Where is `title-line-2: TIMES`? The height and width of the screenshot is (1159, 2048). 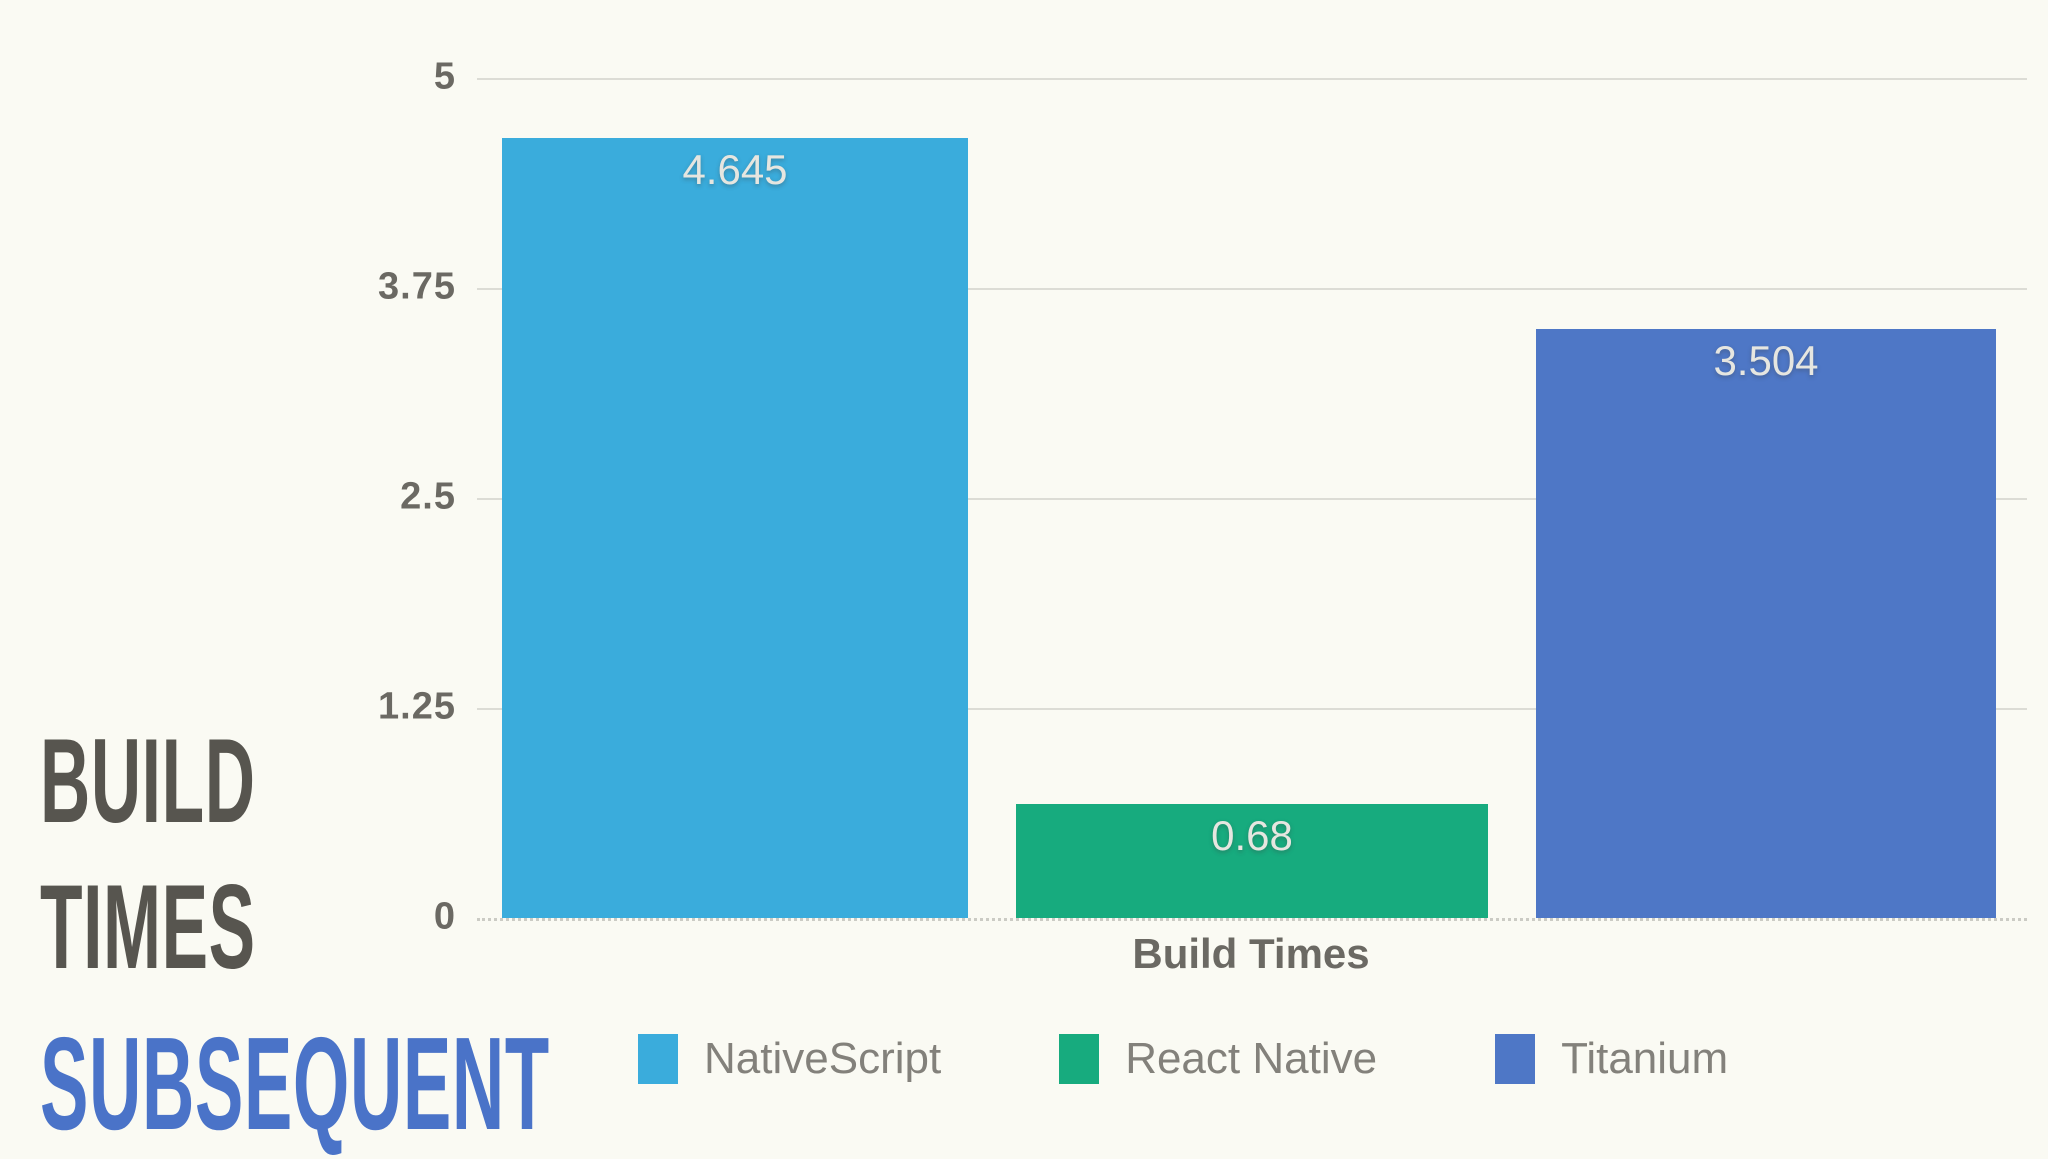
title-line-2: TIMES is located at coordinates (148, 927).